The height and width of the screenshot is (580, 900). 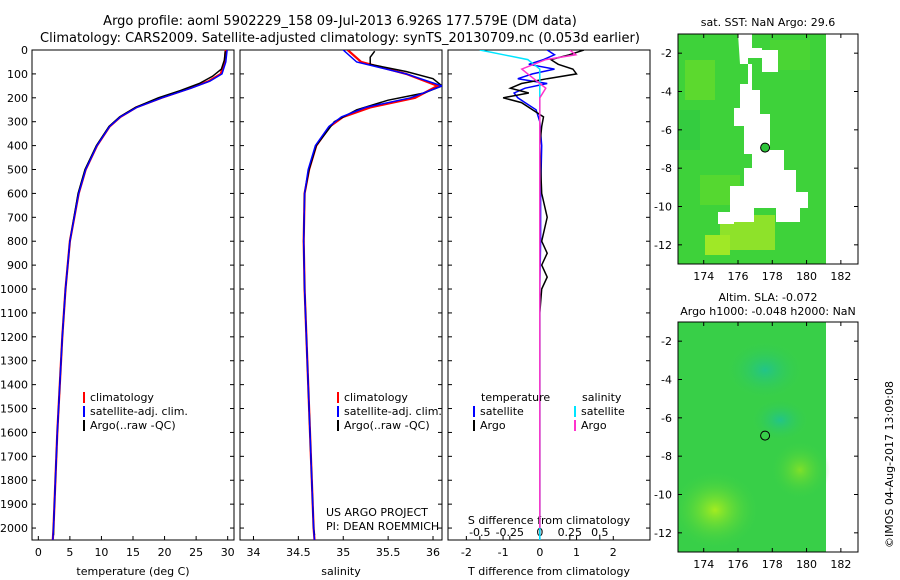 I want to click on x-tick-label: 2, so click(x=613, y=552).